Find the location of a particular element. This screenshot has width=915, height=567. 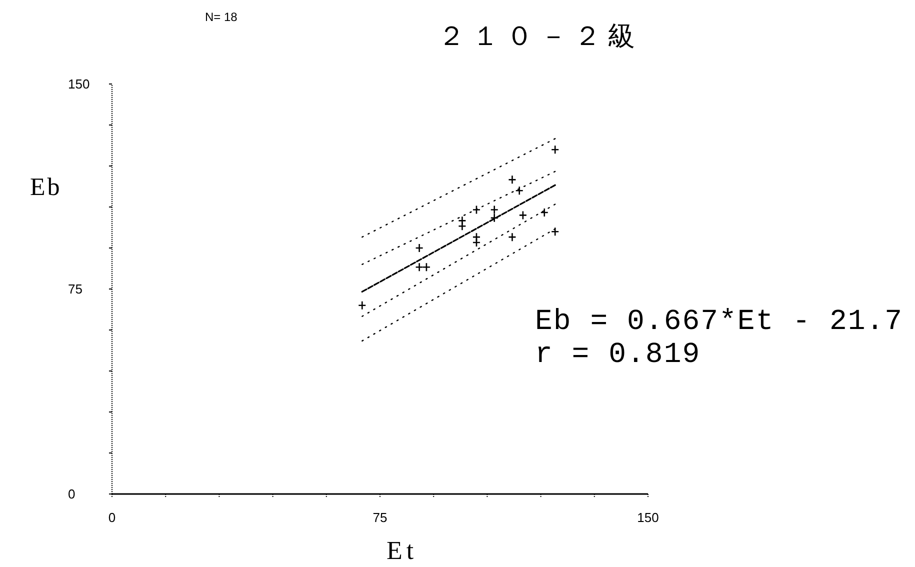

chart-title: ２１０－２級 is located at coordinates (540, 36).